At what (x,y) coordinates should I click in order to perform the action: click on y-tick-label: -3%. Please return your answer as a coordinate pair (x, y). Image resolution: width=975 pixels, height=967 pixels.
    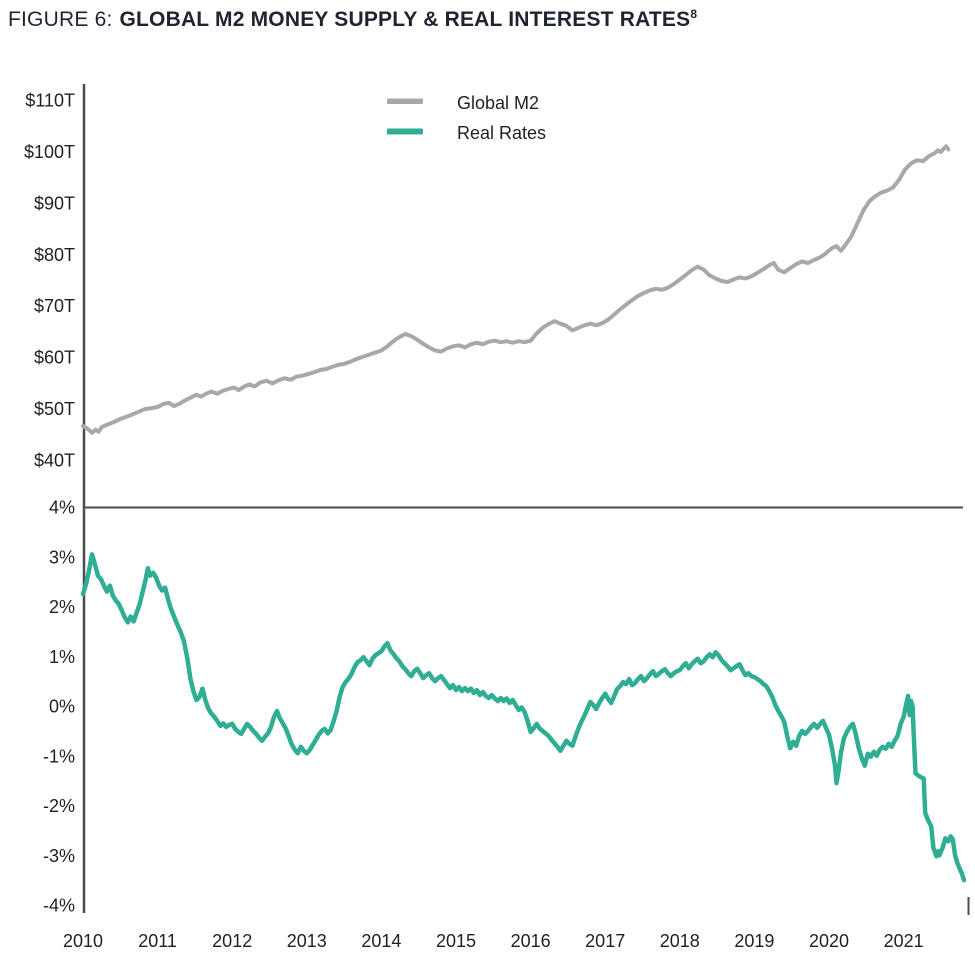
    Looking at the image, I should click on (59, 856).